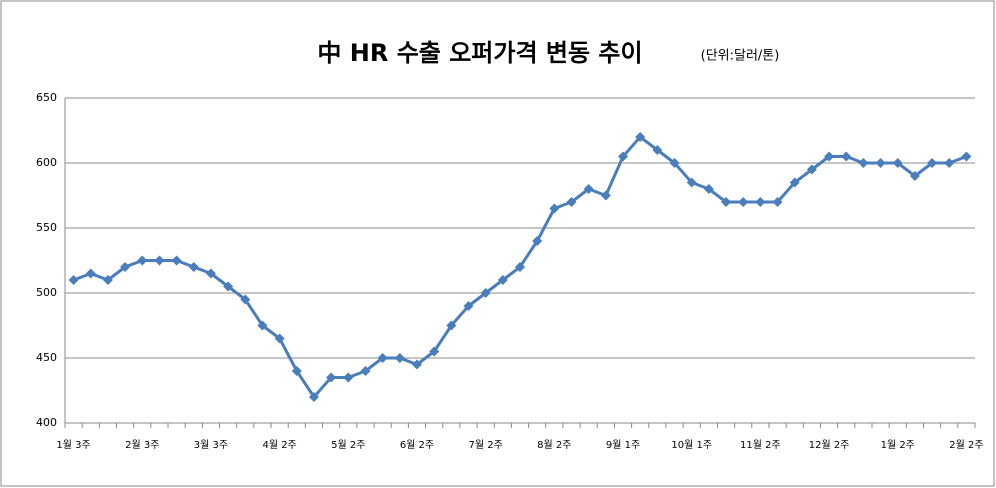 This screenshot has height=488, width=996. I want to click on y-tick-label: 500, so click(46, 292).